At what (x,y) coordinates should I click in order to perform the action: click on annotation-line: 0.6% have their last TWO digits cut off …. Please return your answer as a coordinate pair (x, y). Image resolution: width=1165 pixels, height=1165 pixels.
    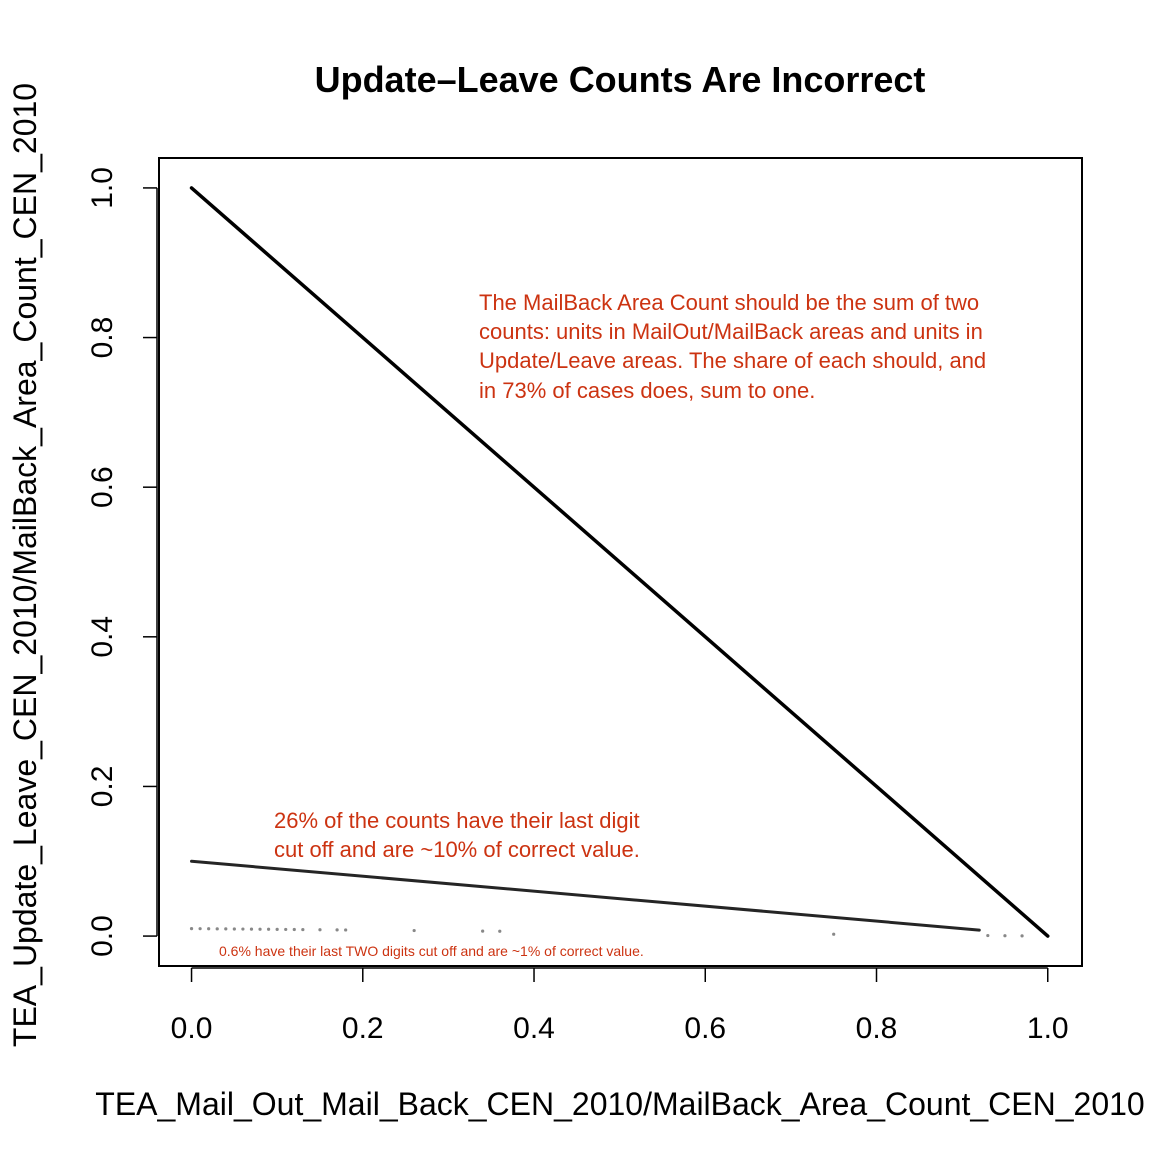
    Looking at the image, I should click on (431, 951).